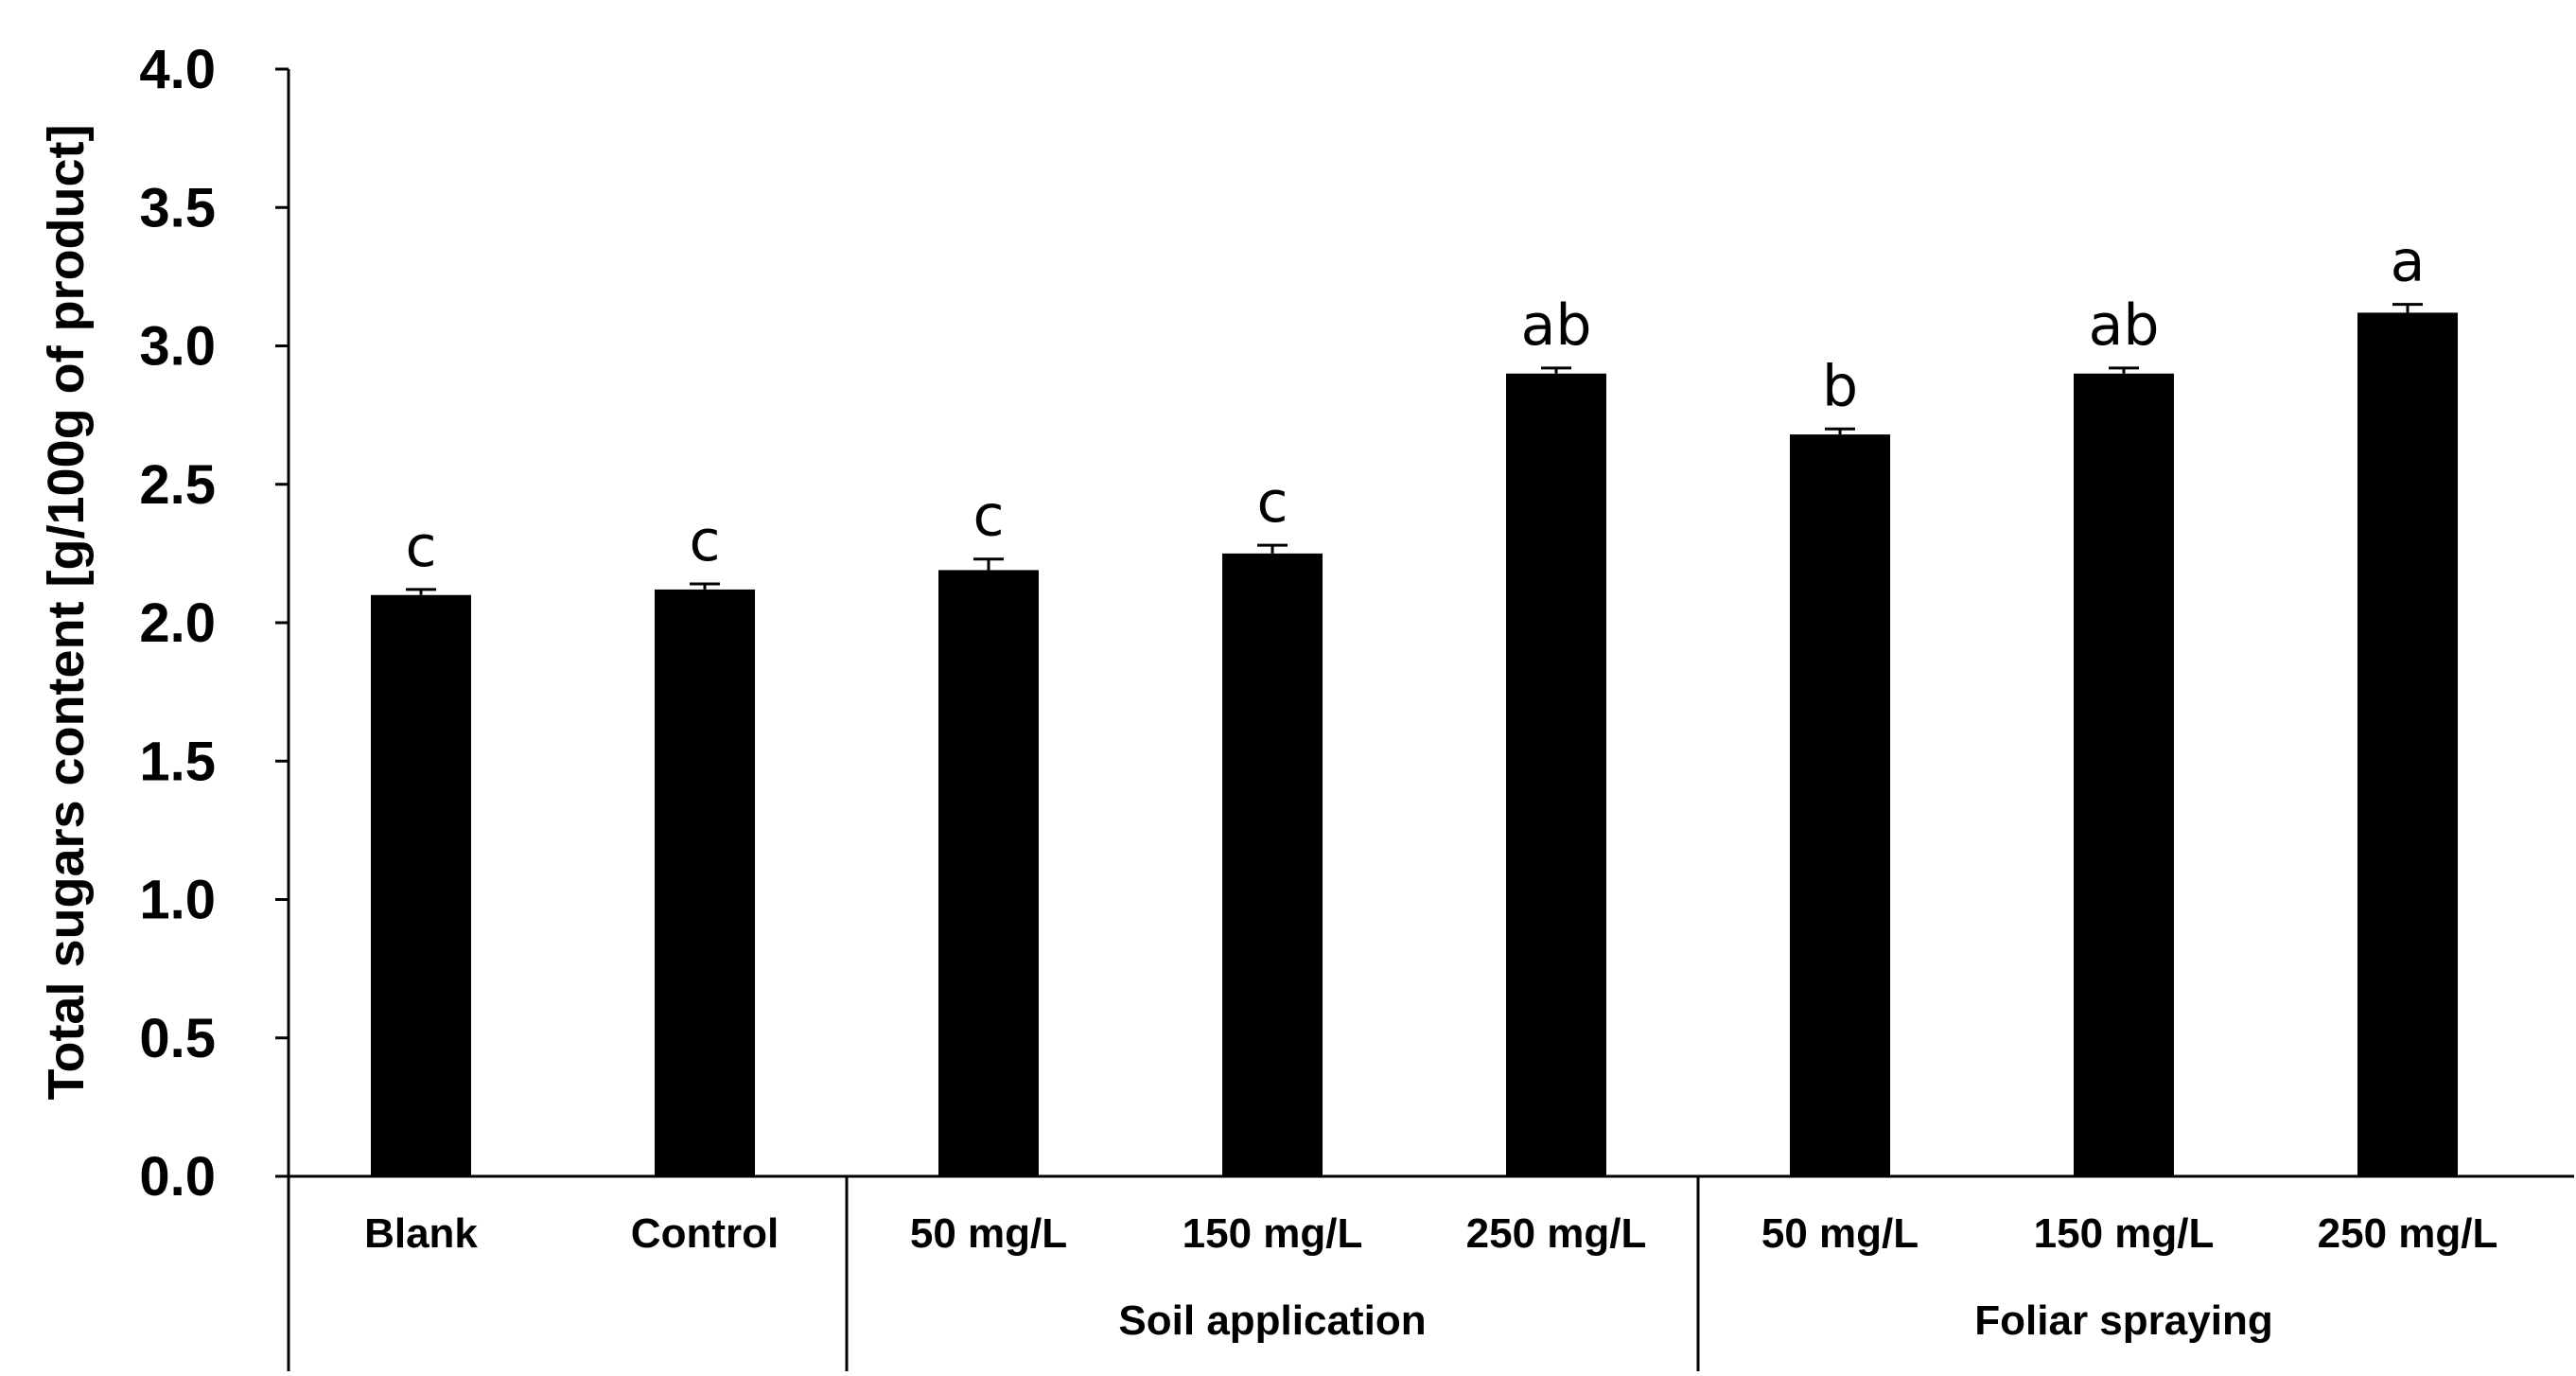  Describe the element at coordinates (1280, 1273) in the screenshot. I see `group-labels: Soil application Foliar spraying` at that location.